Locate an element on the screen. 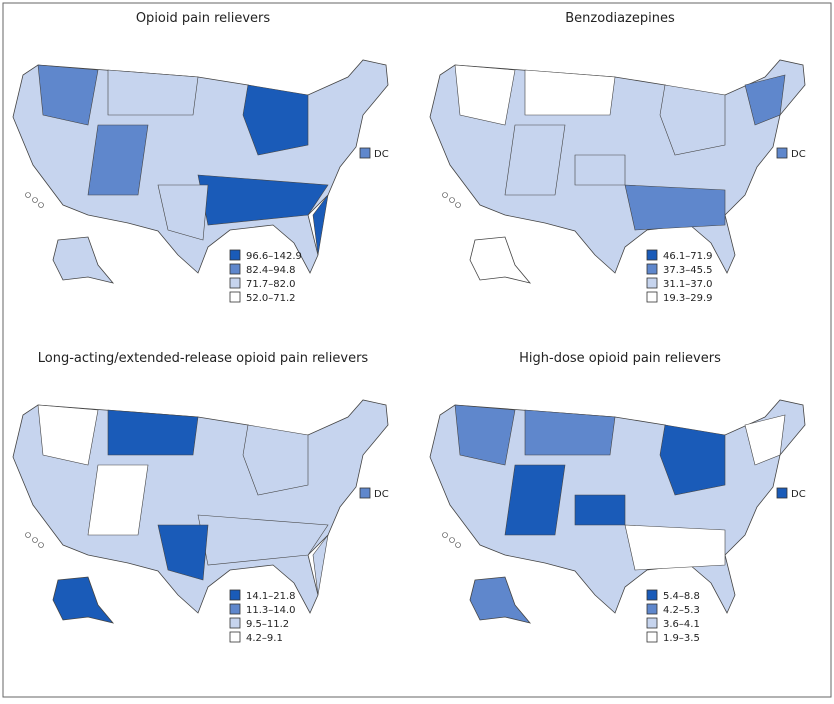  map-title: Opioid pain relievers is located at coordinates (203, 18).